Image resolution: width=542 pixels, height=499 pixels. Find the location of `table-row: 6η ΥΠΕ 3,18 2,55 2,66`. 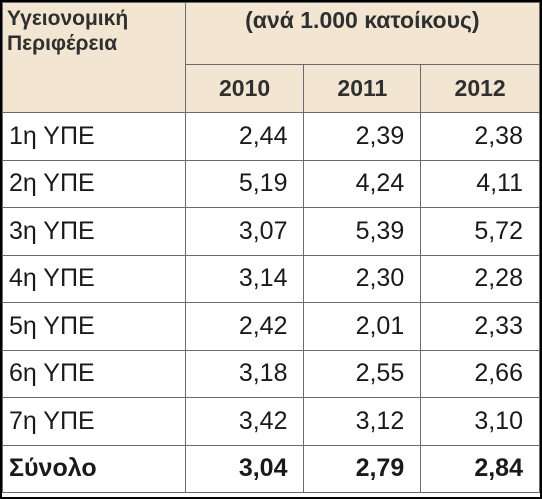

table-row: 6η ΥΠΕ 3,18 2,55 2,66 is located at coordinates (271, 373).